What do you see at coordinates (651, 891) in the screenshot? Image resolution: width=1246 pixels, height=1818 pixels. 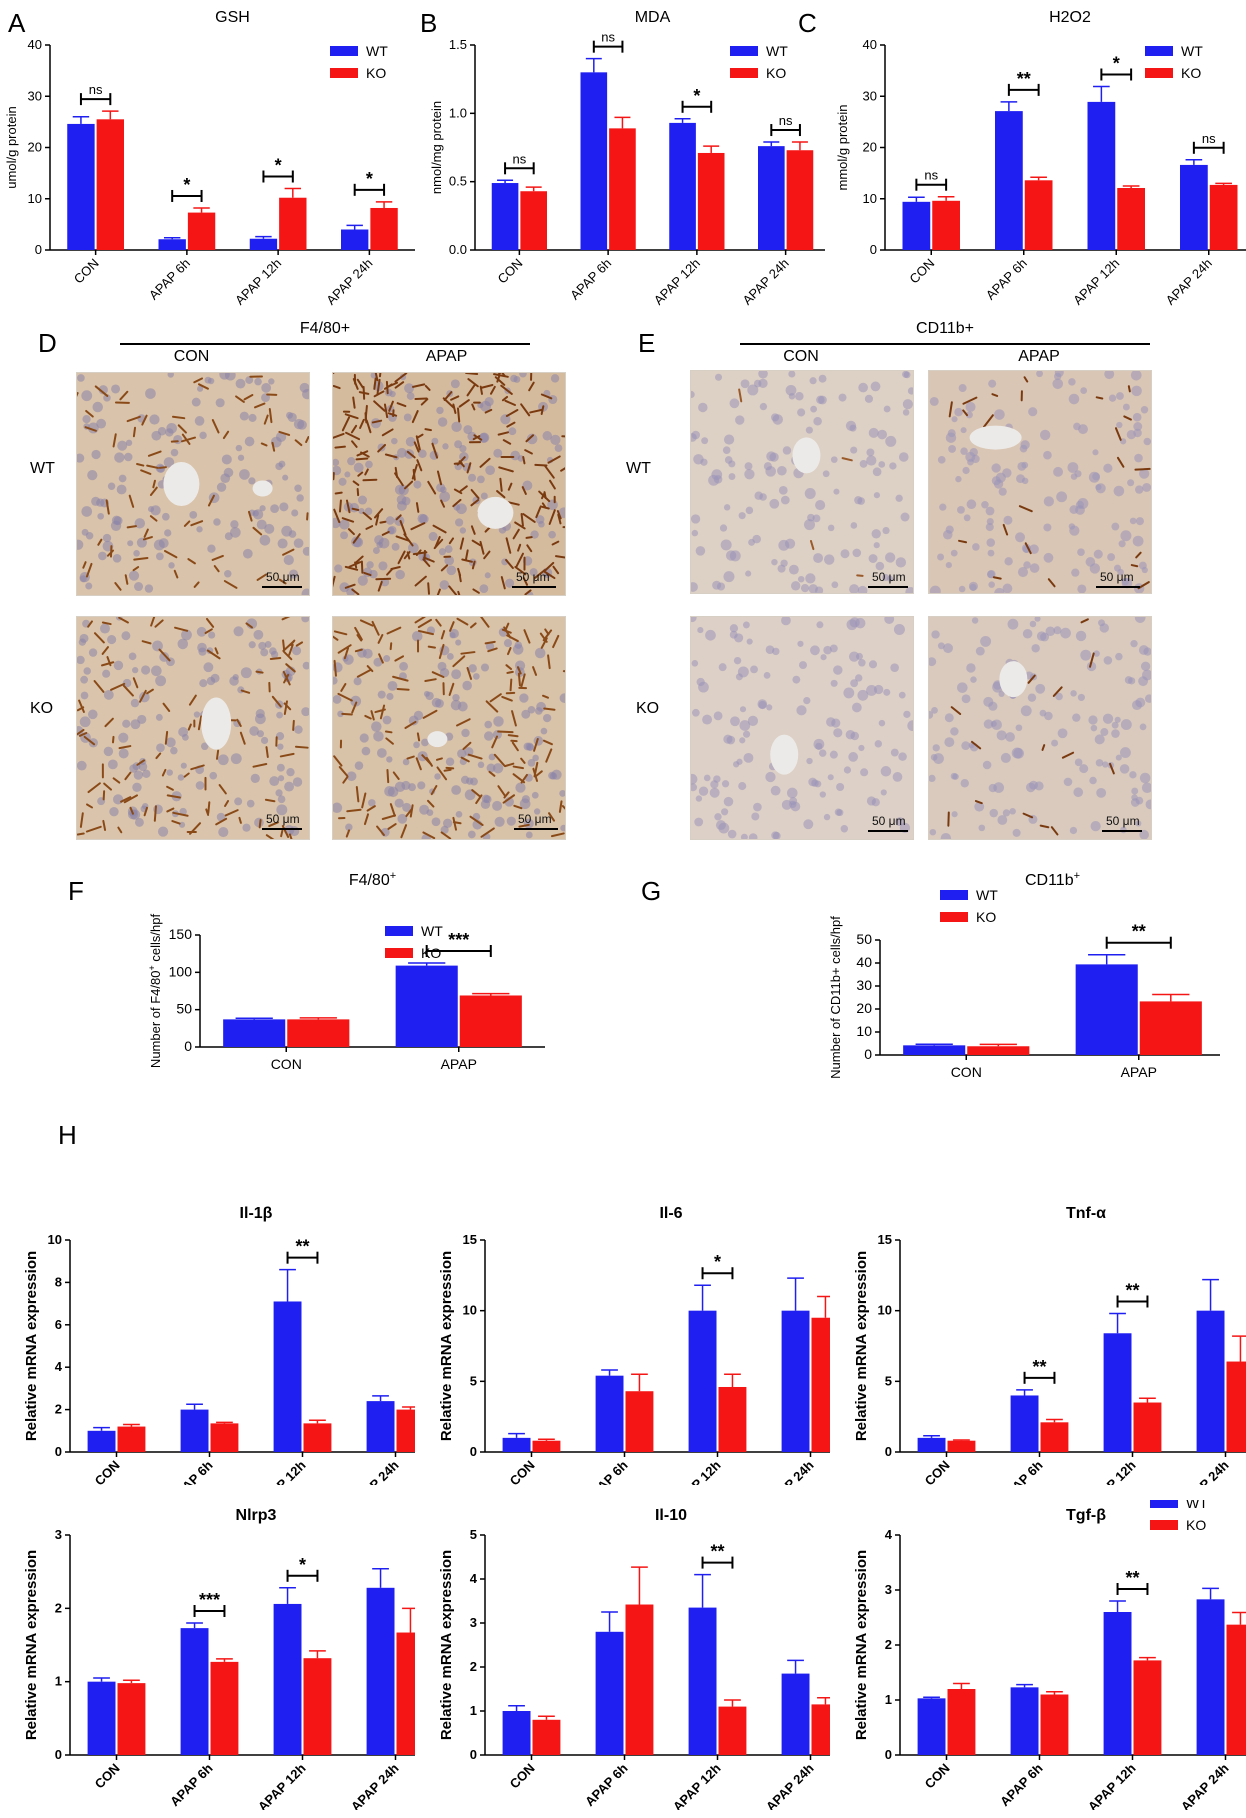 I see `panel-letter-g: G` at bounding box center [651, 891].